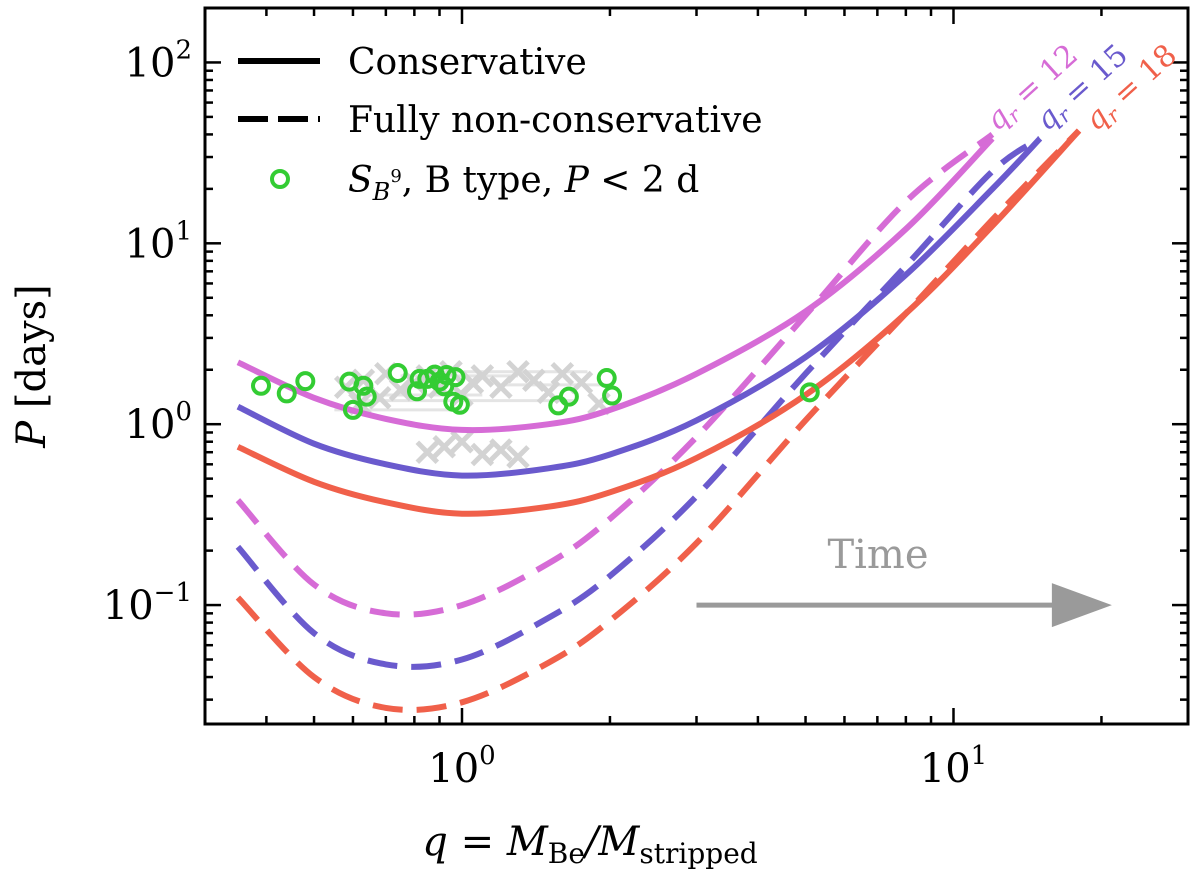 The image size is (1200, 873). I want to click on y-tick-label-0: 10⁻¹, so click(147, 603).